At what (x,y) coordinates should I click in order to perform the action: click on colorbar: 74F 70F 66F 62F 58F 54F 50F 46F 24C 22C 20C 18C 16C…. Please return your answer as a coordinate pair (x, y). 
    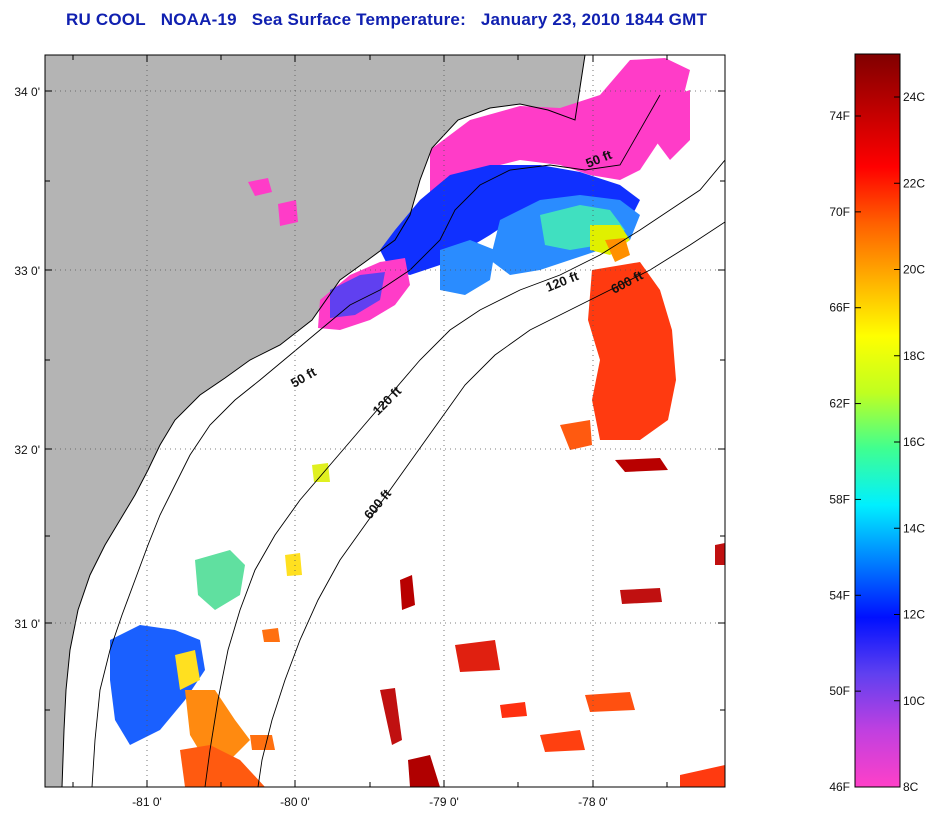
    Looking at the image, I should click on (877, 423).